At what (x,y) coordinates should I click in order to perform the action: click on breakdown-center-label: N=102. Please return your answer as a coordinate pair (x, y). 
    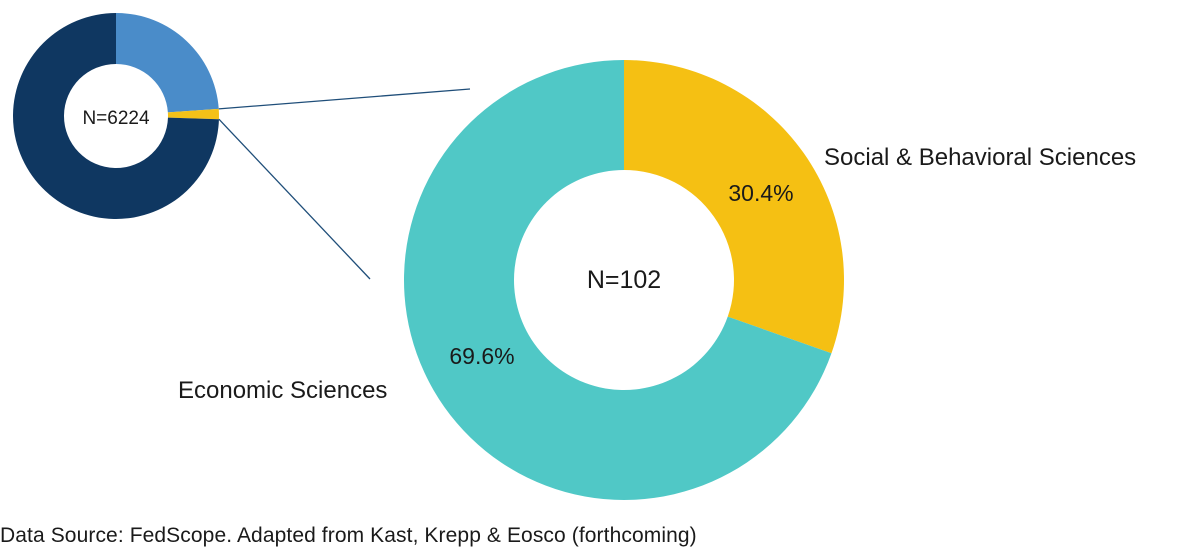
    Looking at the image, I should click on (624, 280).